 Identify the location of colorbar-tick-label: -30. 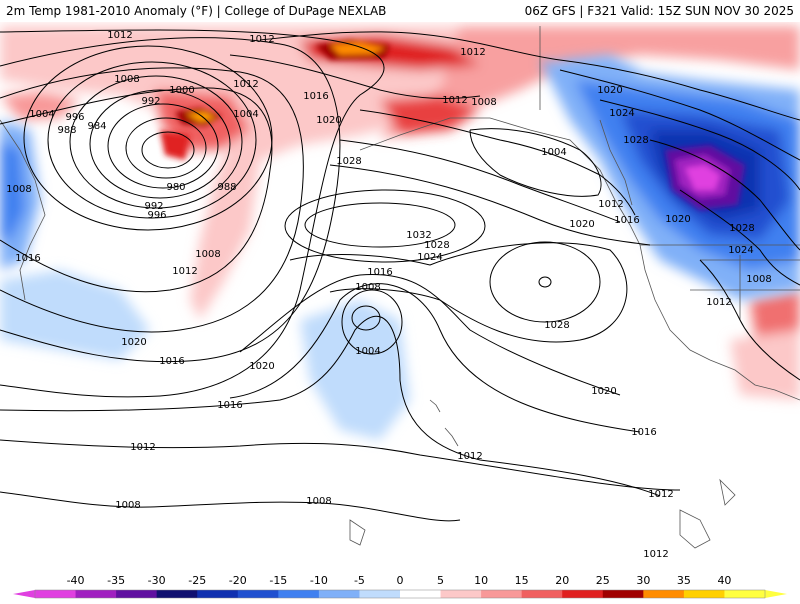
(156, 580).